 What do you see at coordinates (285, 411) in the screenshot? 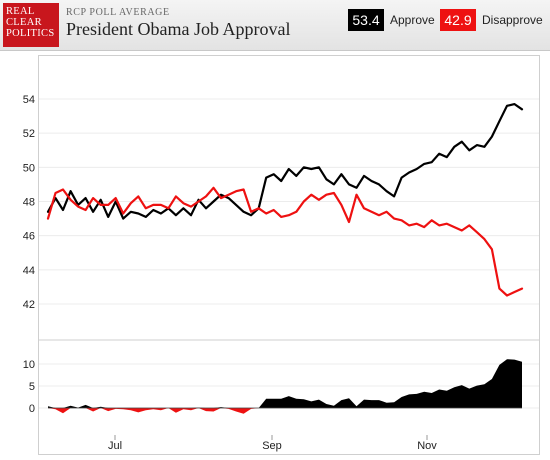
I see `spread-area-negative` at bounding box center [285, 411].